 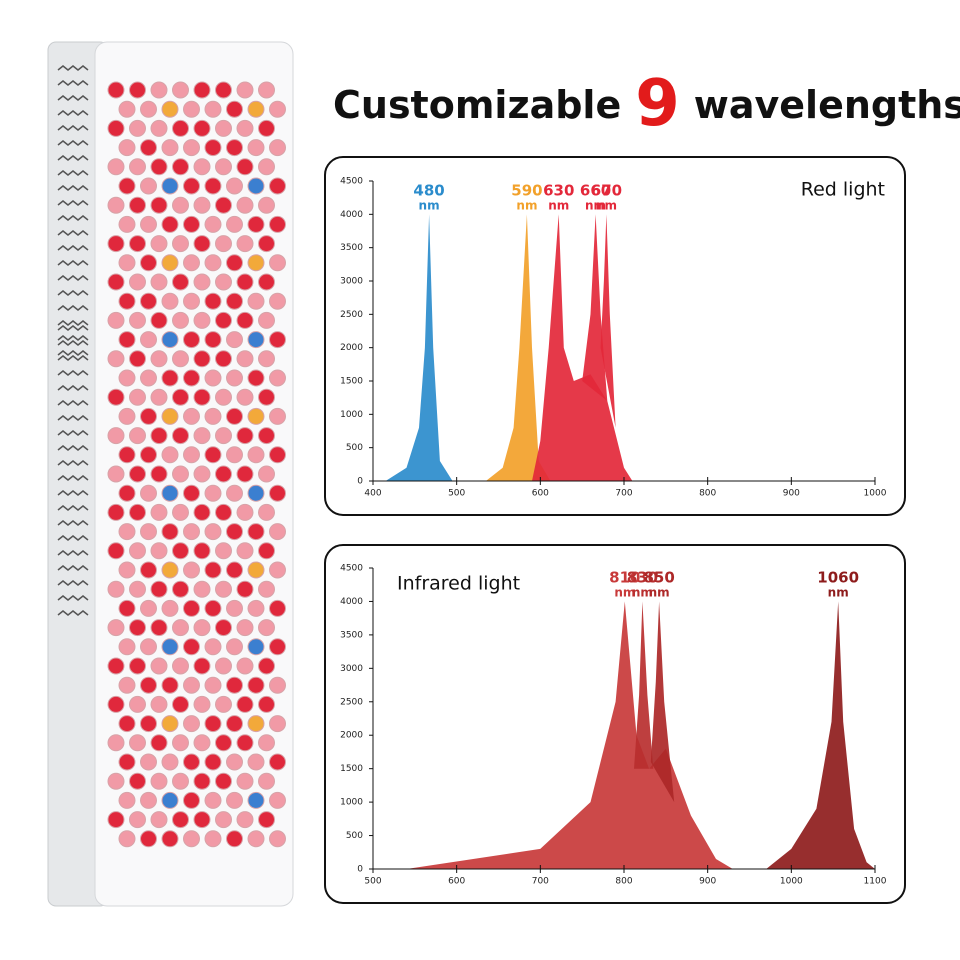 What do you see at coordinates (540, 882) in the screenshot?
I see `x-tick-label: 700` at bounding box center [540, 882].